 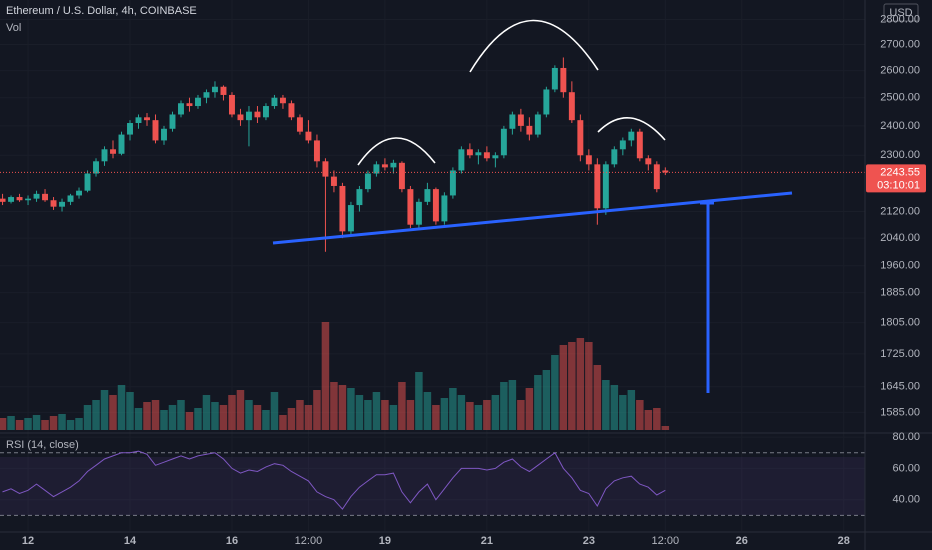 What do you see at coordinates (900, 354) in the screenshot?
I see `y-tick-label: 1725.00` at bounding box center [900, 354].